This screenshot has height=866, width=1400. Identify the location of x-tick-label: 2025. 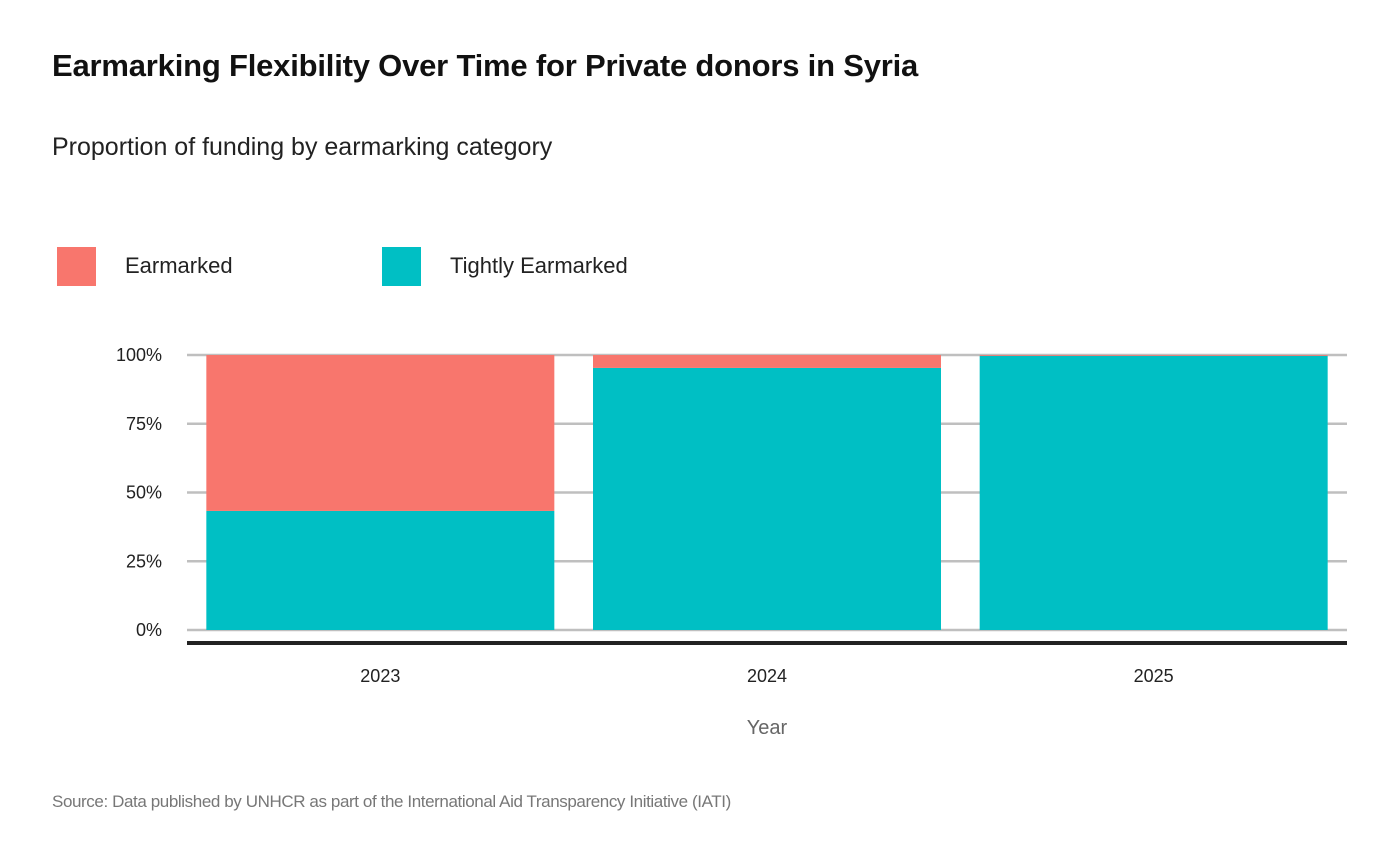
(1154, 676).